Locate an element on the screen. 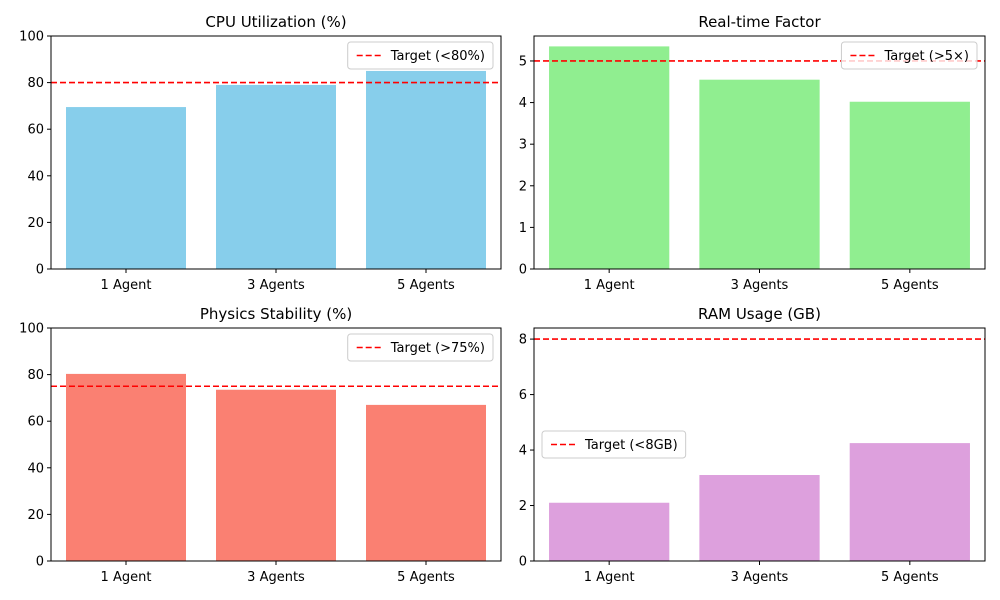 This screenshot has height=600, width=1000. legend-label: Target (>5×) is located at coordinates (926, 56).